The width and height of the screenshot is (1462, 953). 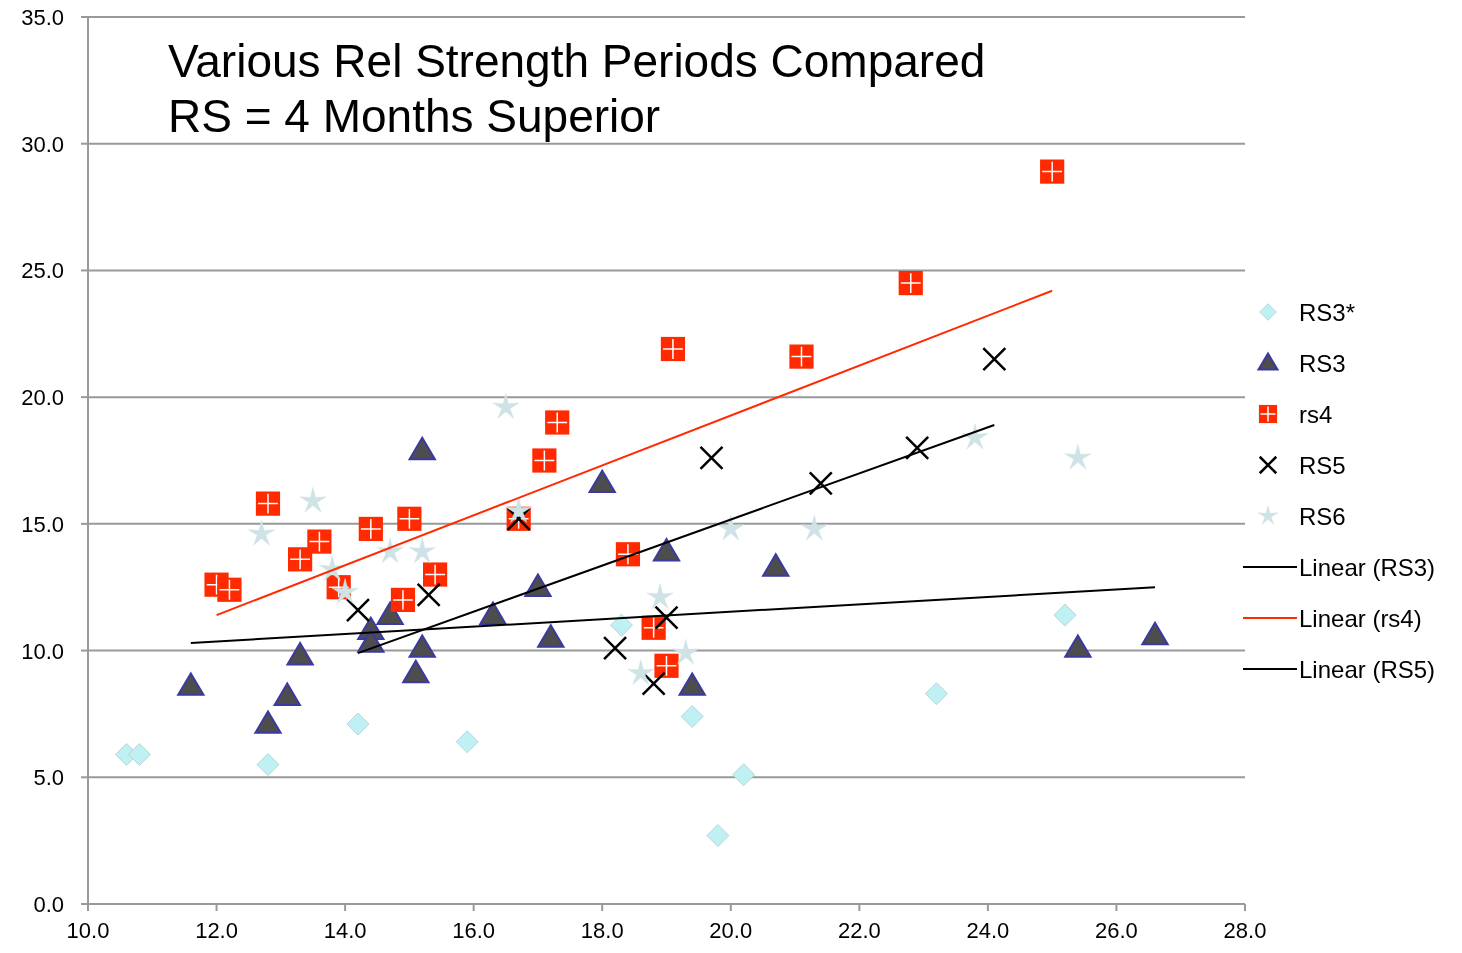 What do you see at coordinates (1367, 669) in the screenshot?
I see `legend-label: Linear (RS5)` at bounding box center [1367, 669].